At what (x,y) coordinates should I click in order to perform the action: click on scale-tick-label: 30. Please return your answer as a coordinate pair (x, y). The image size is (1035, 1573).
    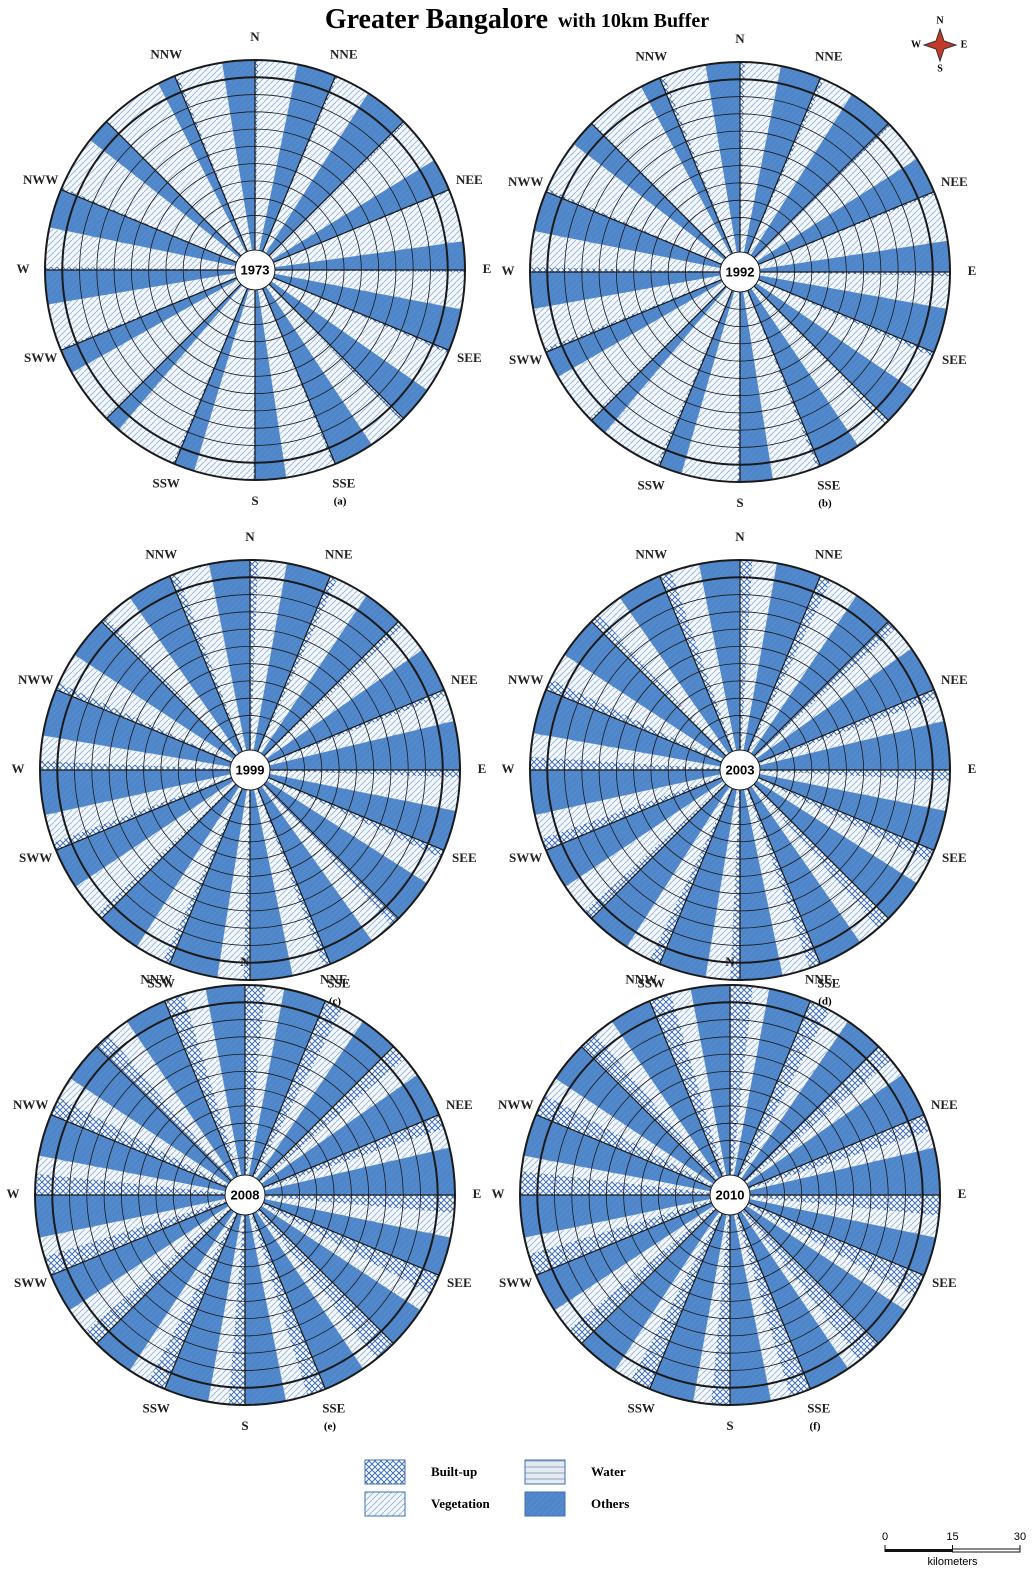
    Looking at the image, I should click on (1020, 1537).